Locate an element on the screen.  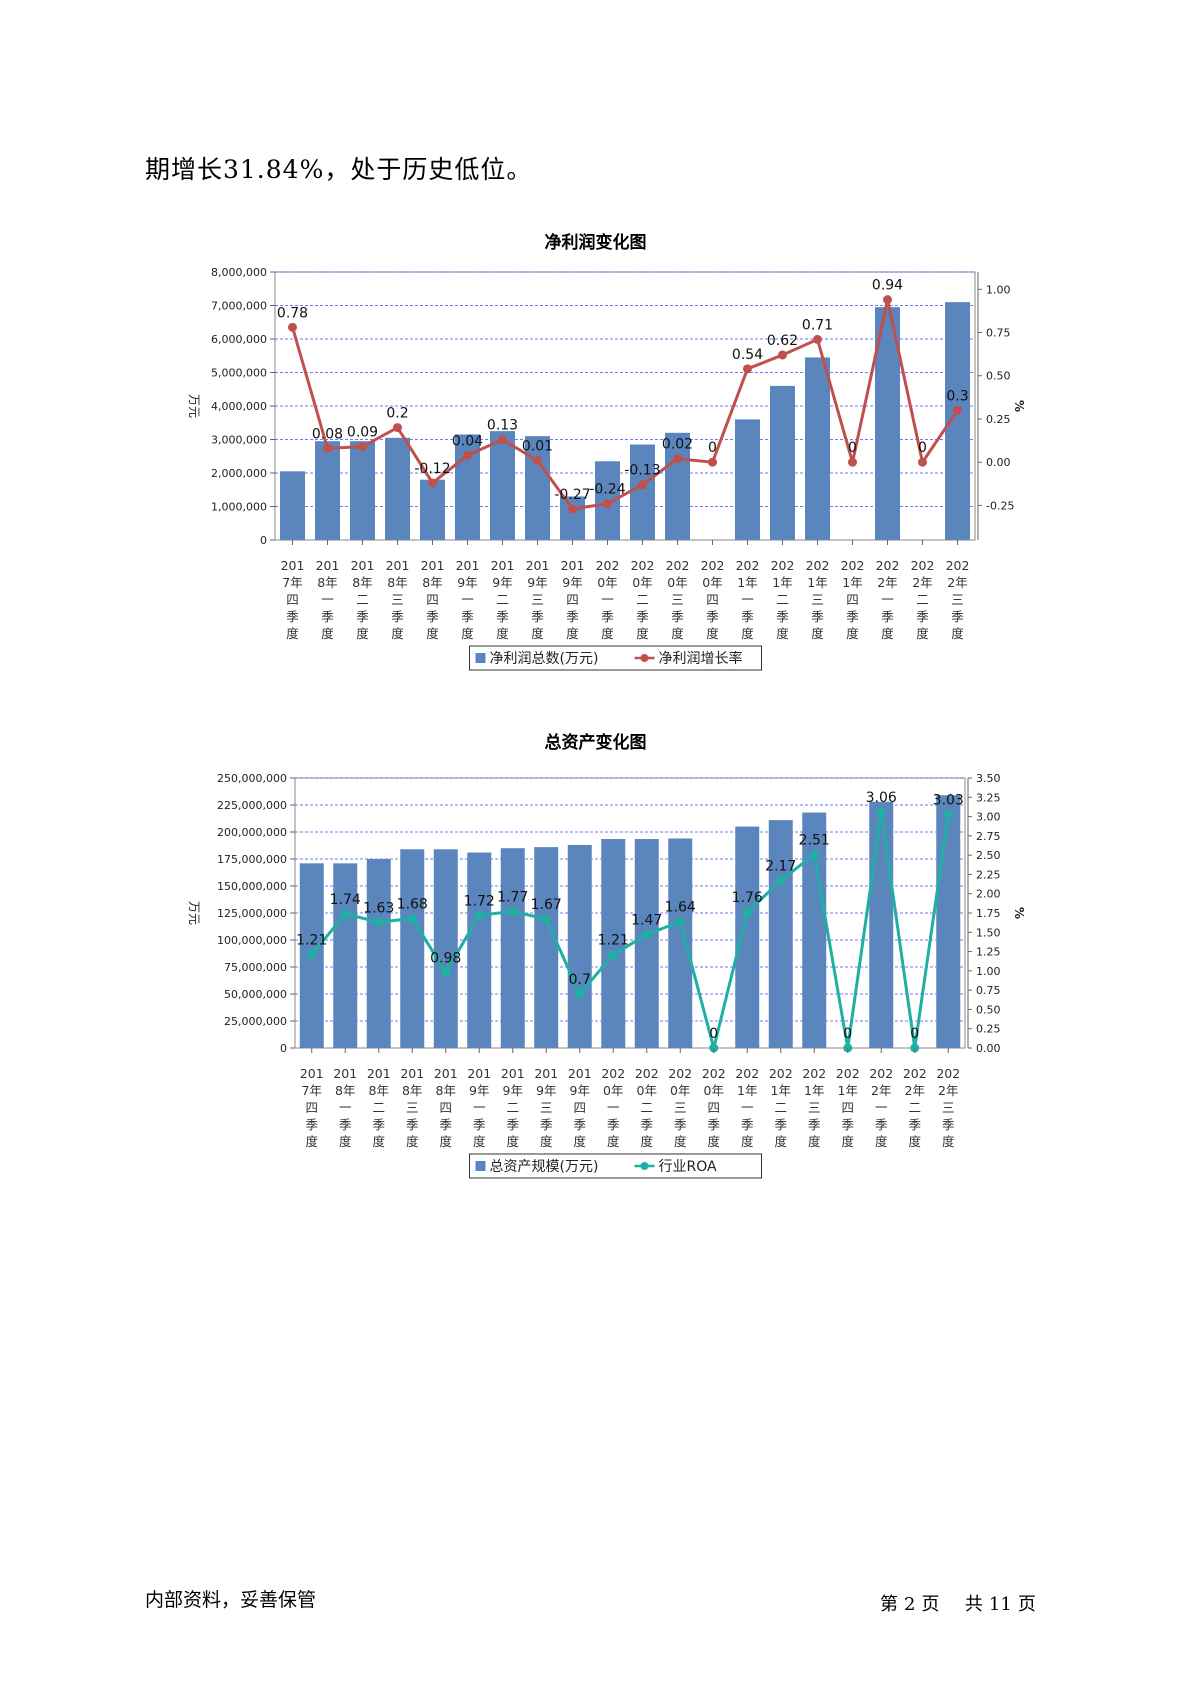
y-tick-label: 0 is located at coordinates (263, 540).